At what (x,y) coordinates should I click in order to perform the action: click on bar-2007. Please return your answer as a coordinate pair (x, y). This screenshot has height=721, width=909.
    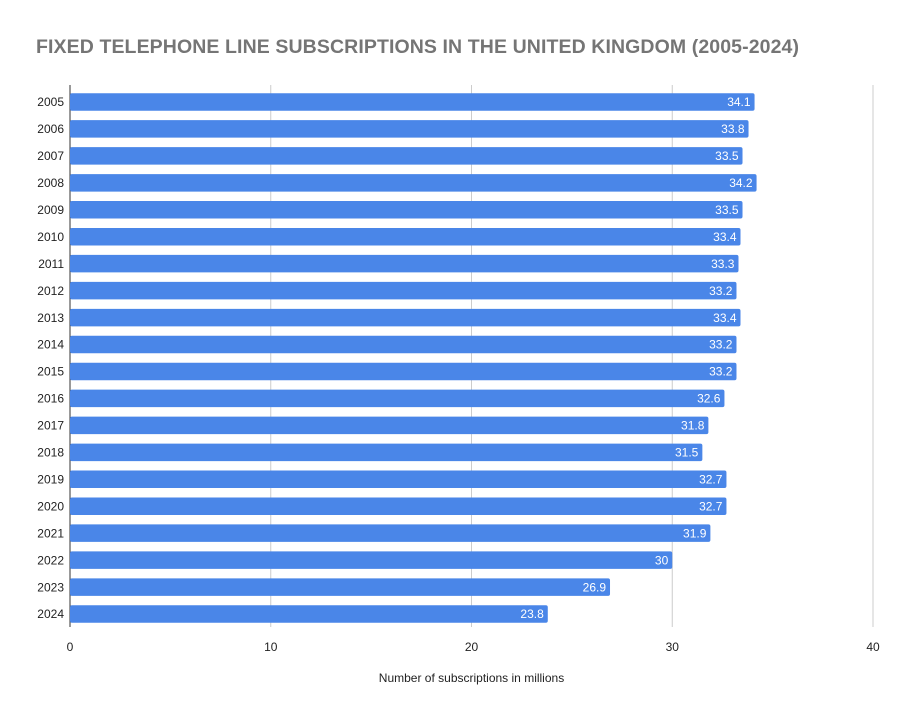
    Looking at the image, I should click on (406, 156).